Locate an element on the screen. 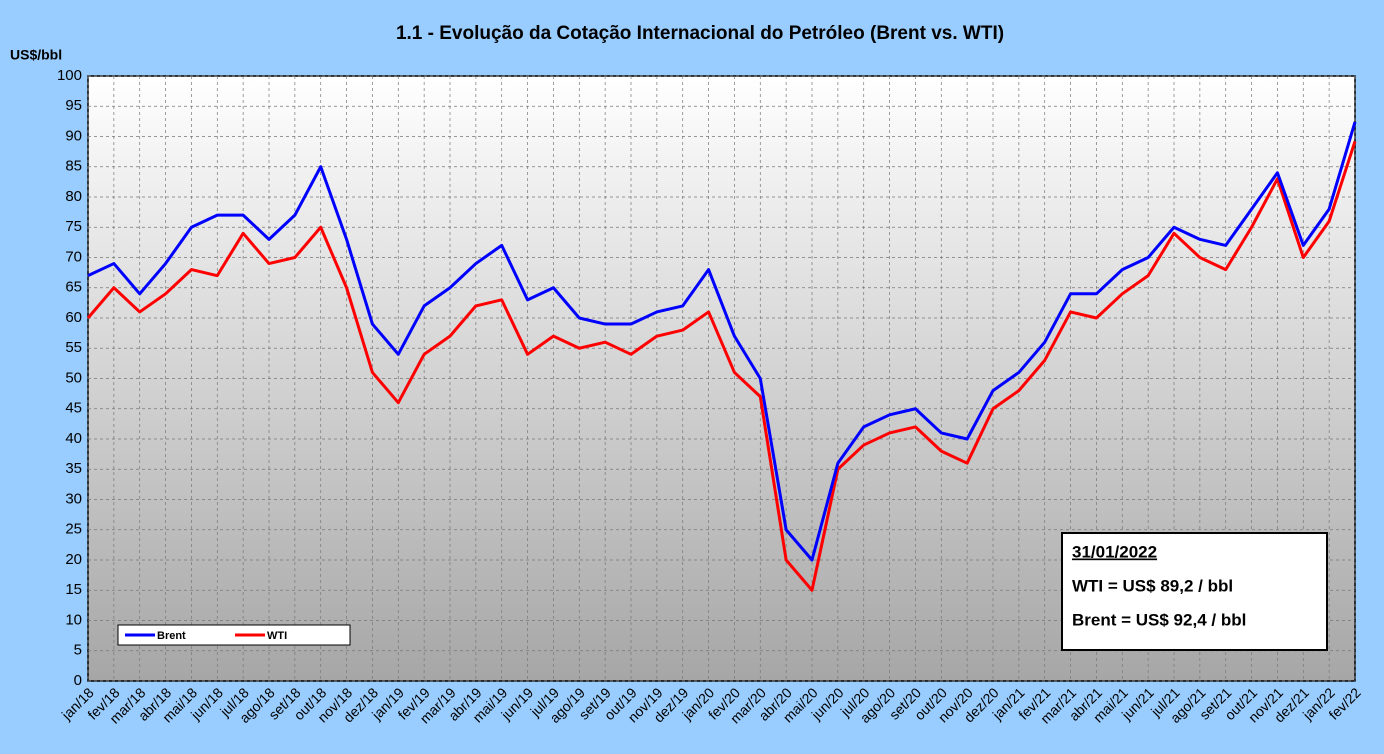  y-tick-label: 80 is located at coordinates (73, 196).